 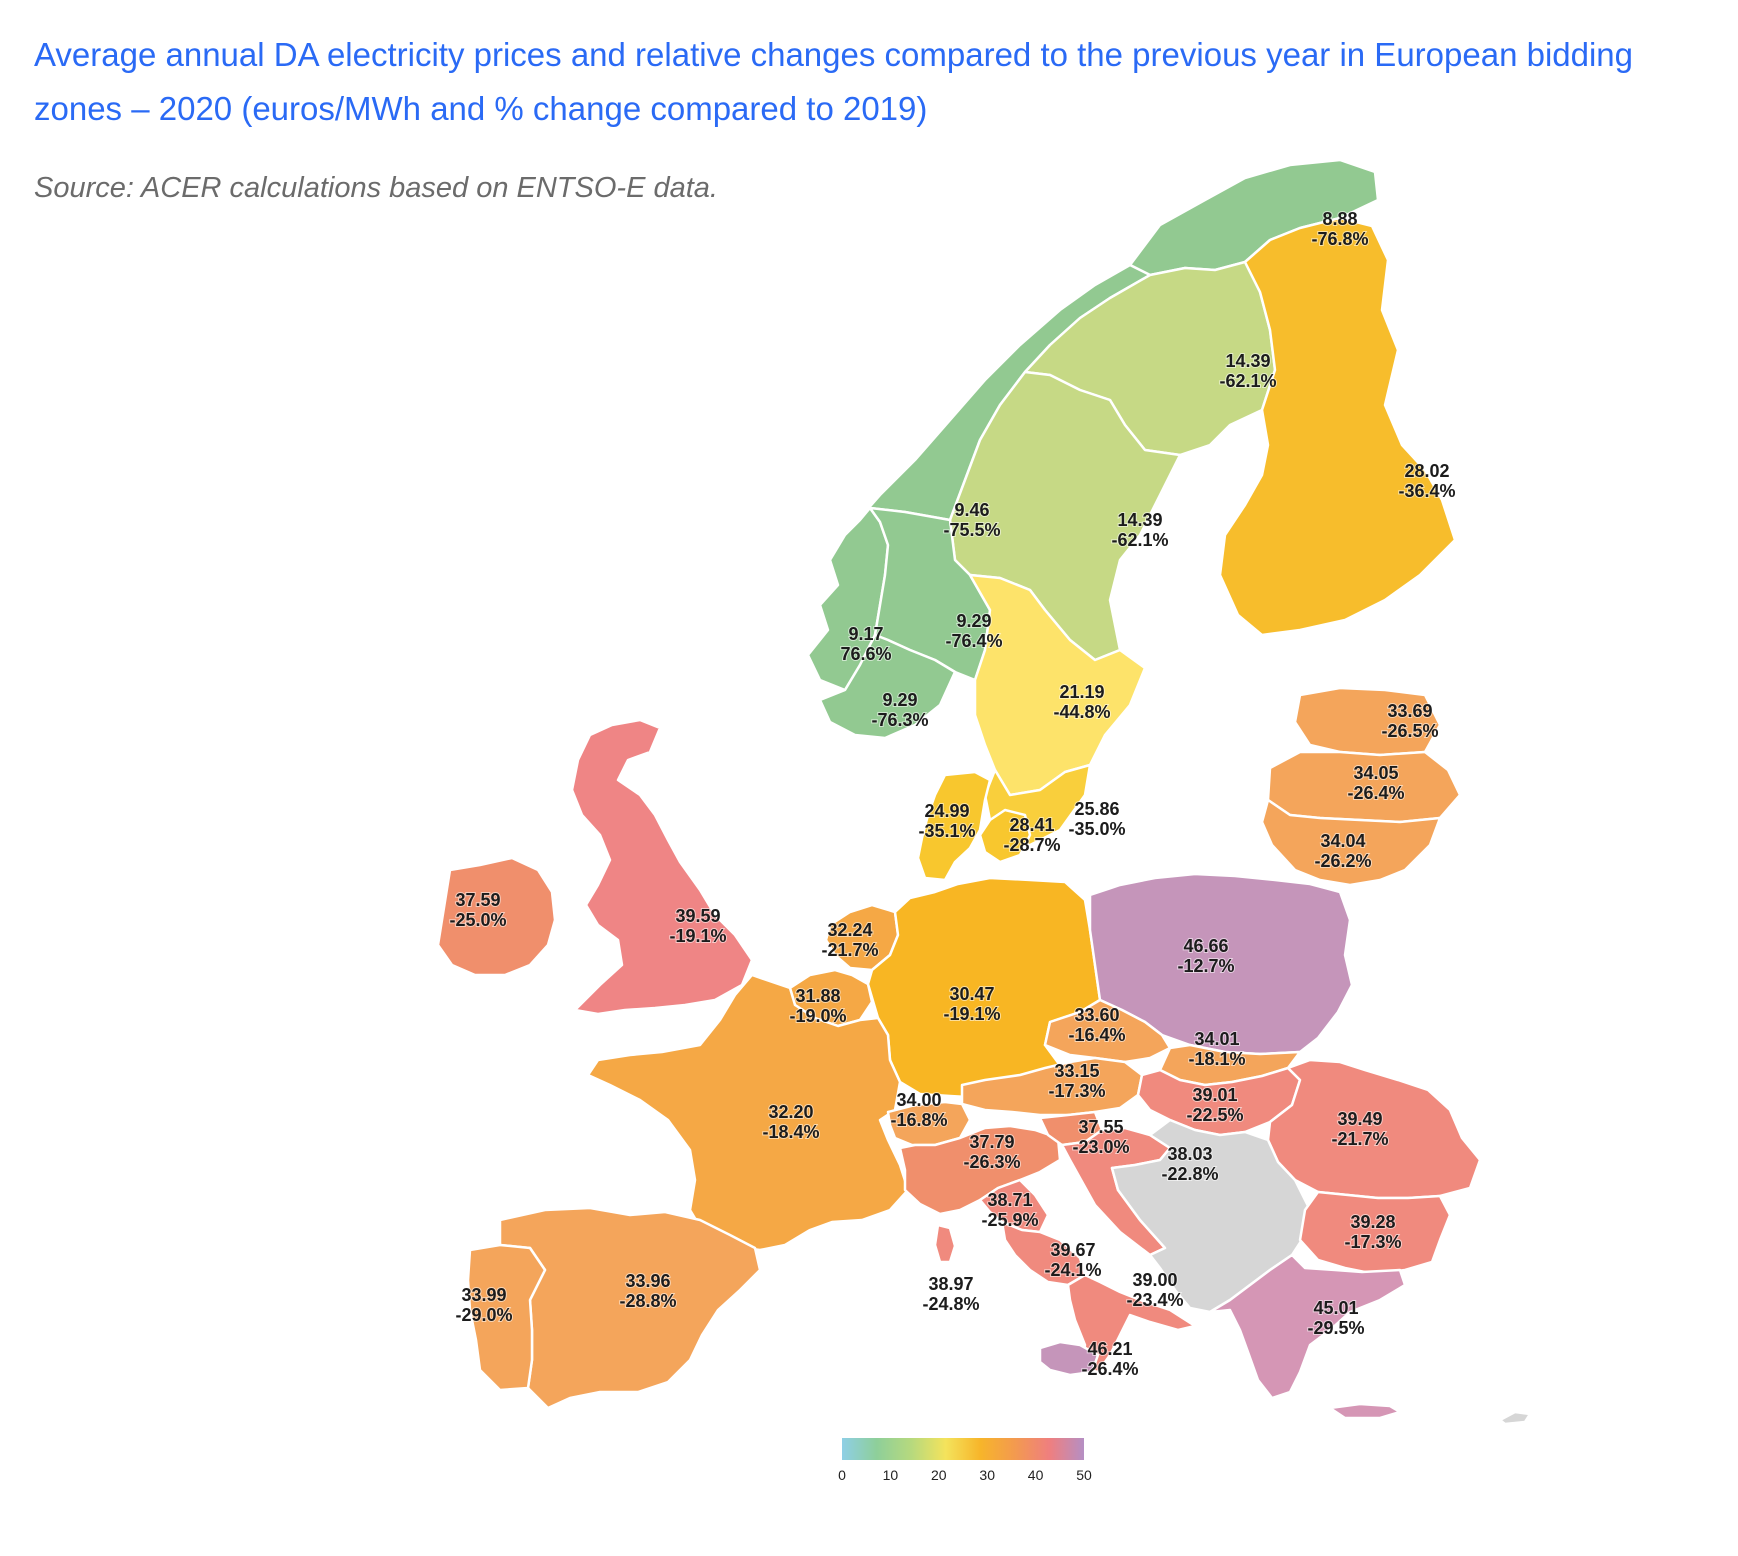 I want to click on zone-change-label: -18.1%, so click(x=1216, y=1059).